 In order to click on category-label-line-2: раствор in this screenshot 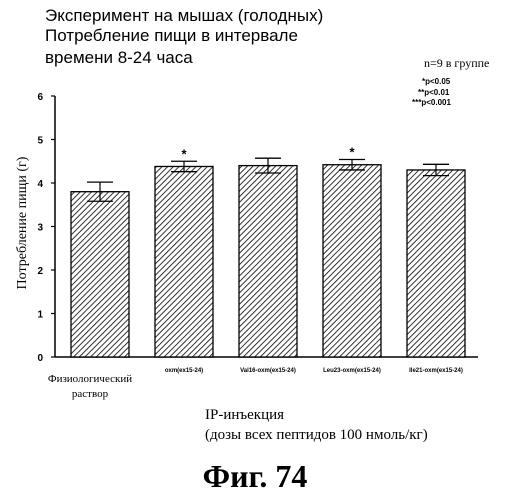, I will do `click(90, 394)`.